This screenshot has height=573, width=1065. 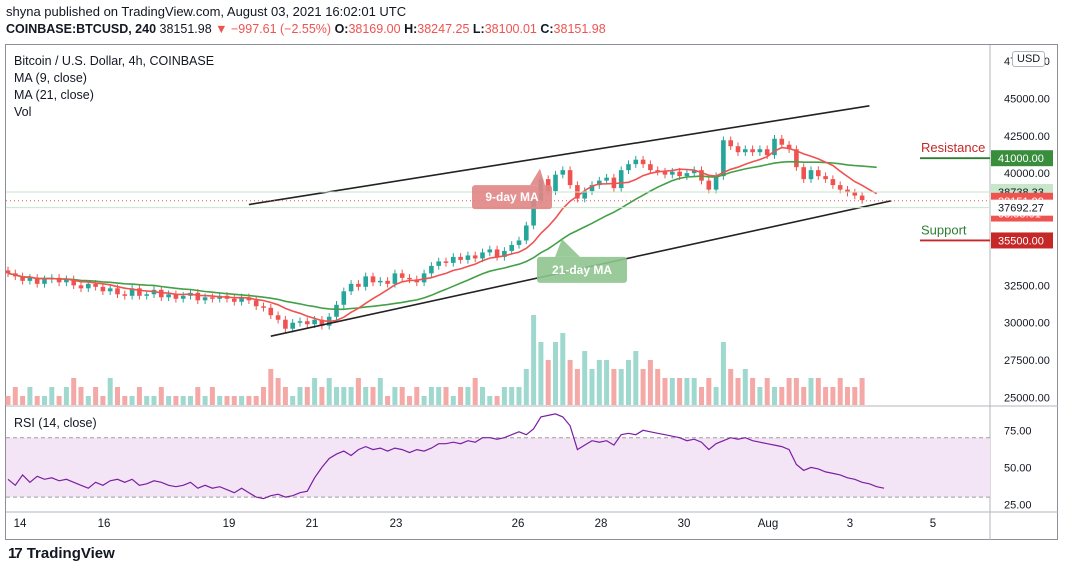 I want to click on symbol-name: COINBASE:BTCUSD, 240, so click(x=81, y=29).